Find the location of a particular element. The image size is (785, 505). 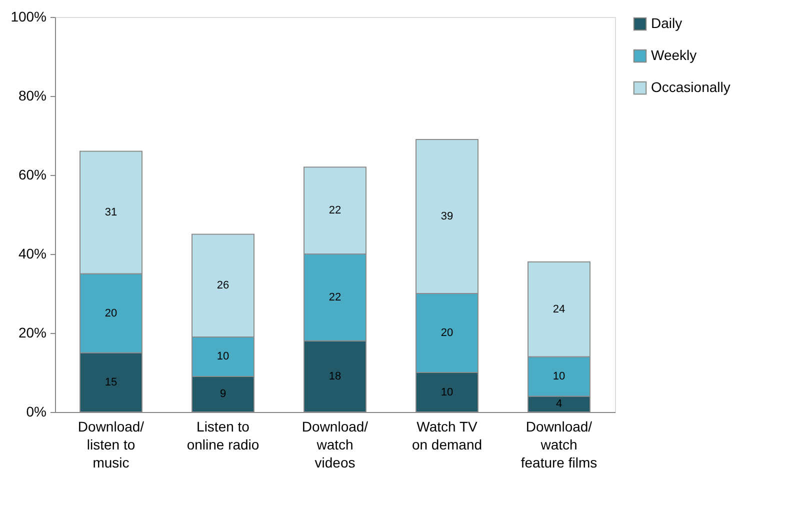

y-tick-label: 80% is located at coordinates (32, 96).